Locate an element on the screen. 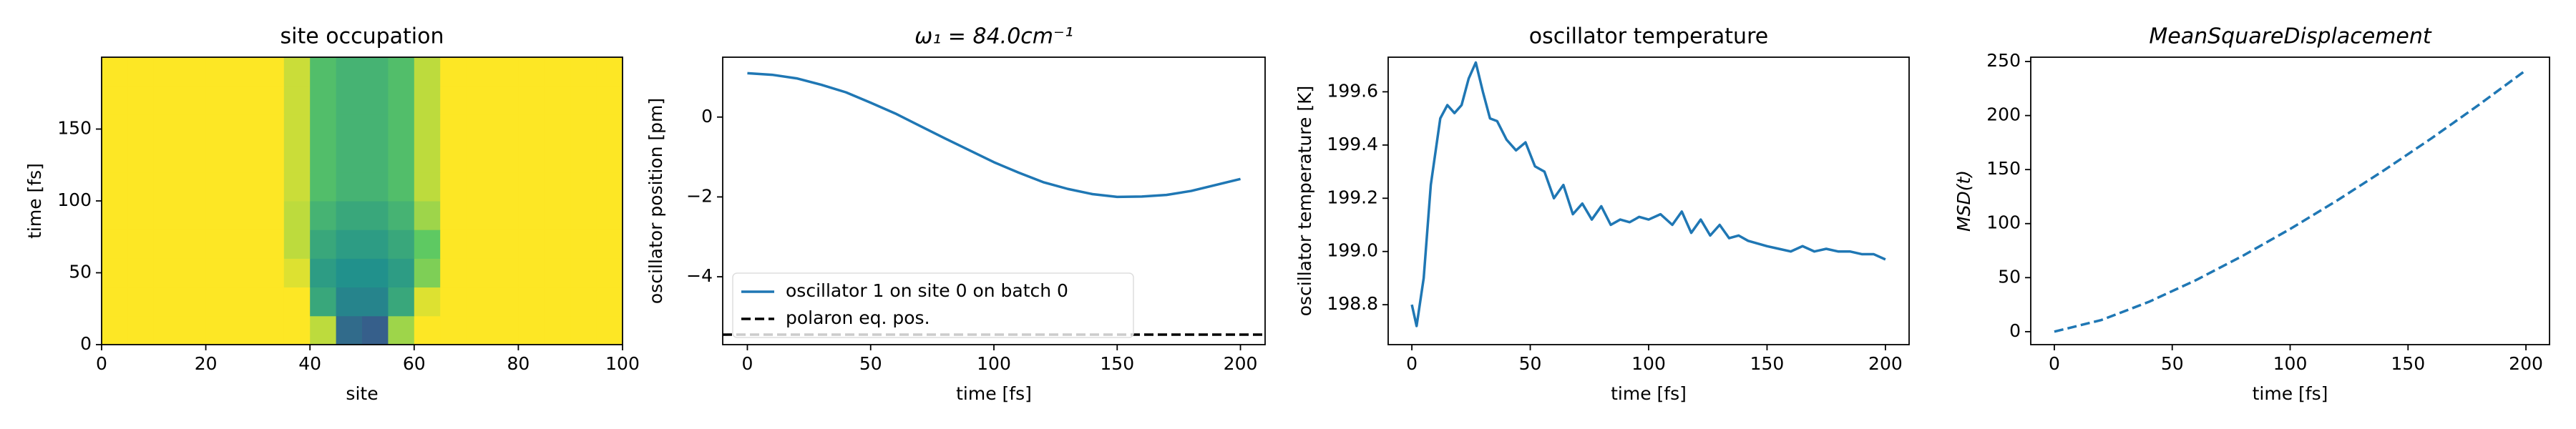 The width and height of the screenshot is (2576, 429). axes-frame is located at coordinates (2290, 200).